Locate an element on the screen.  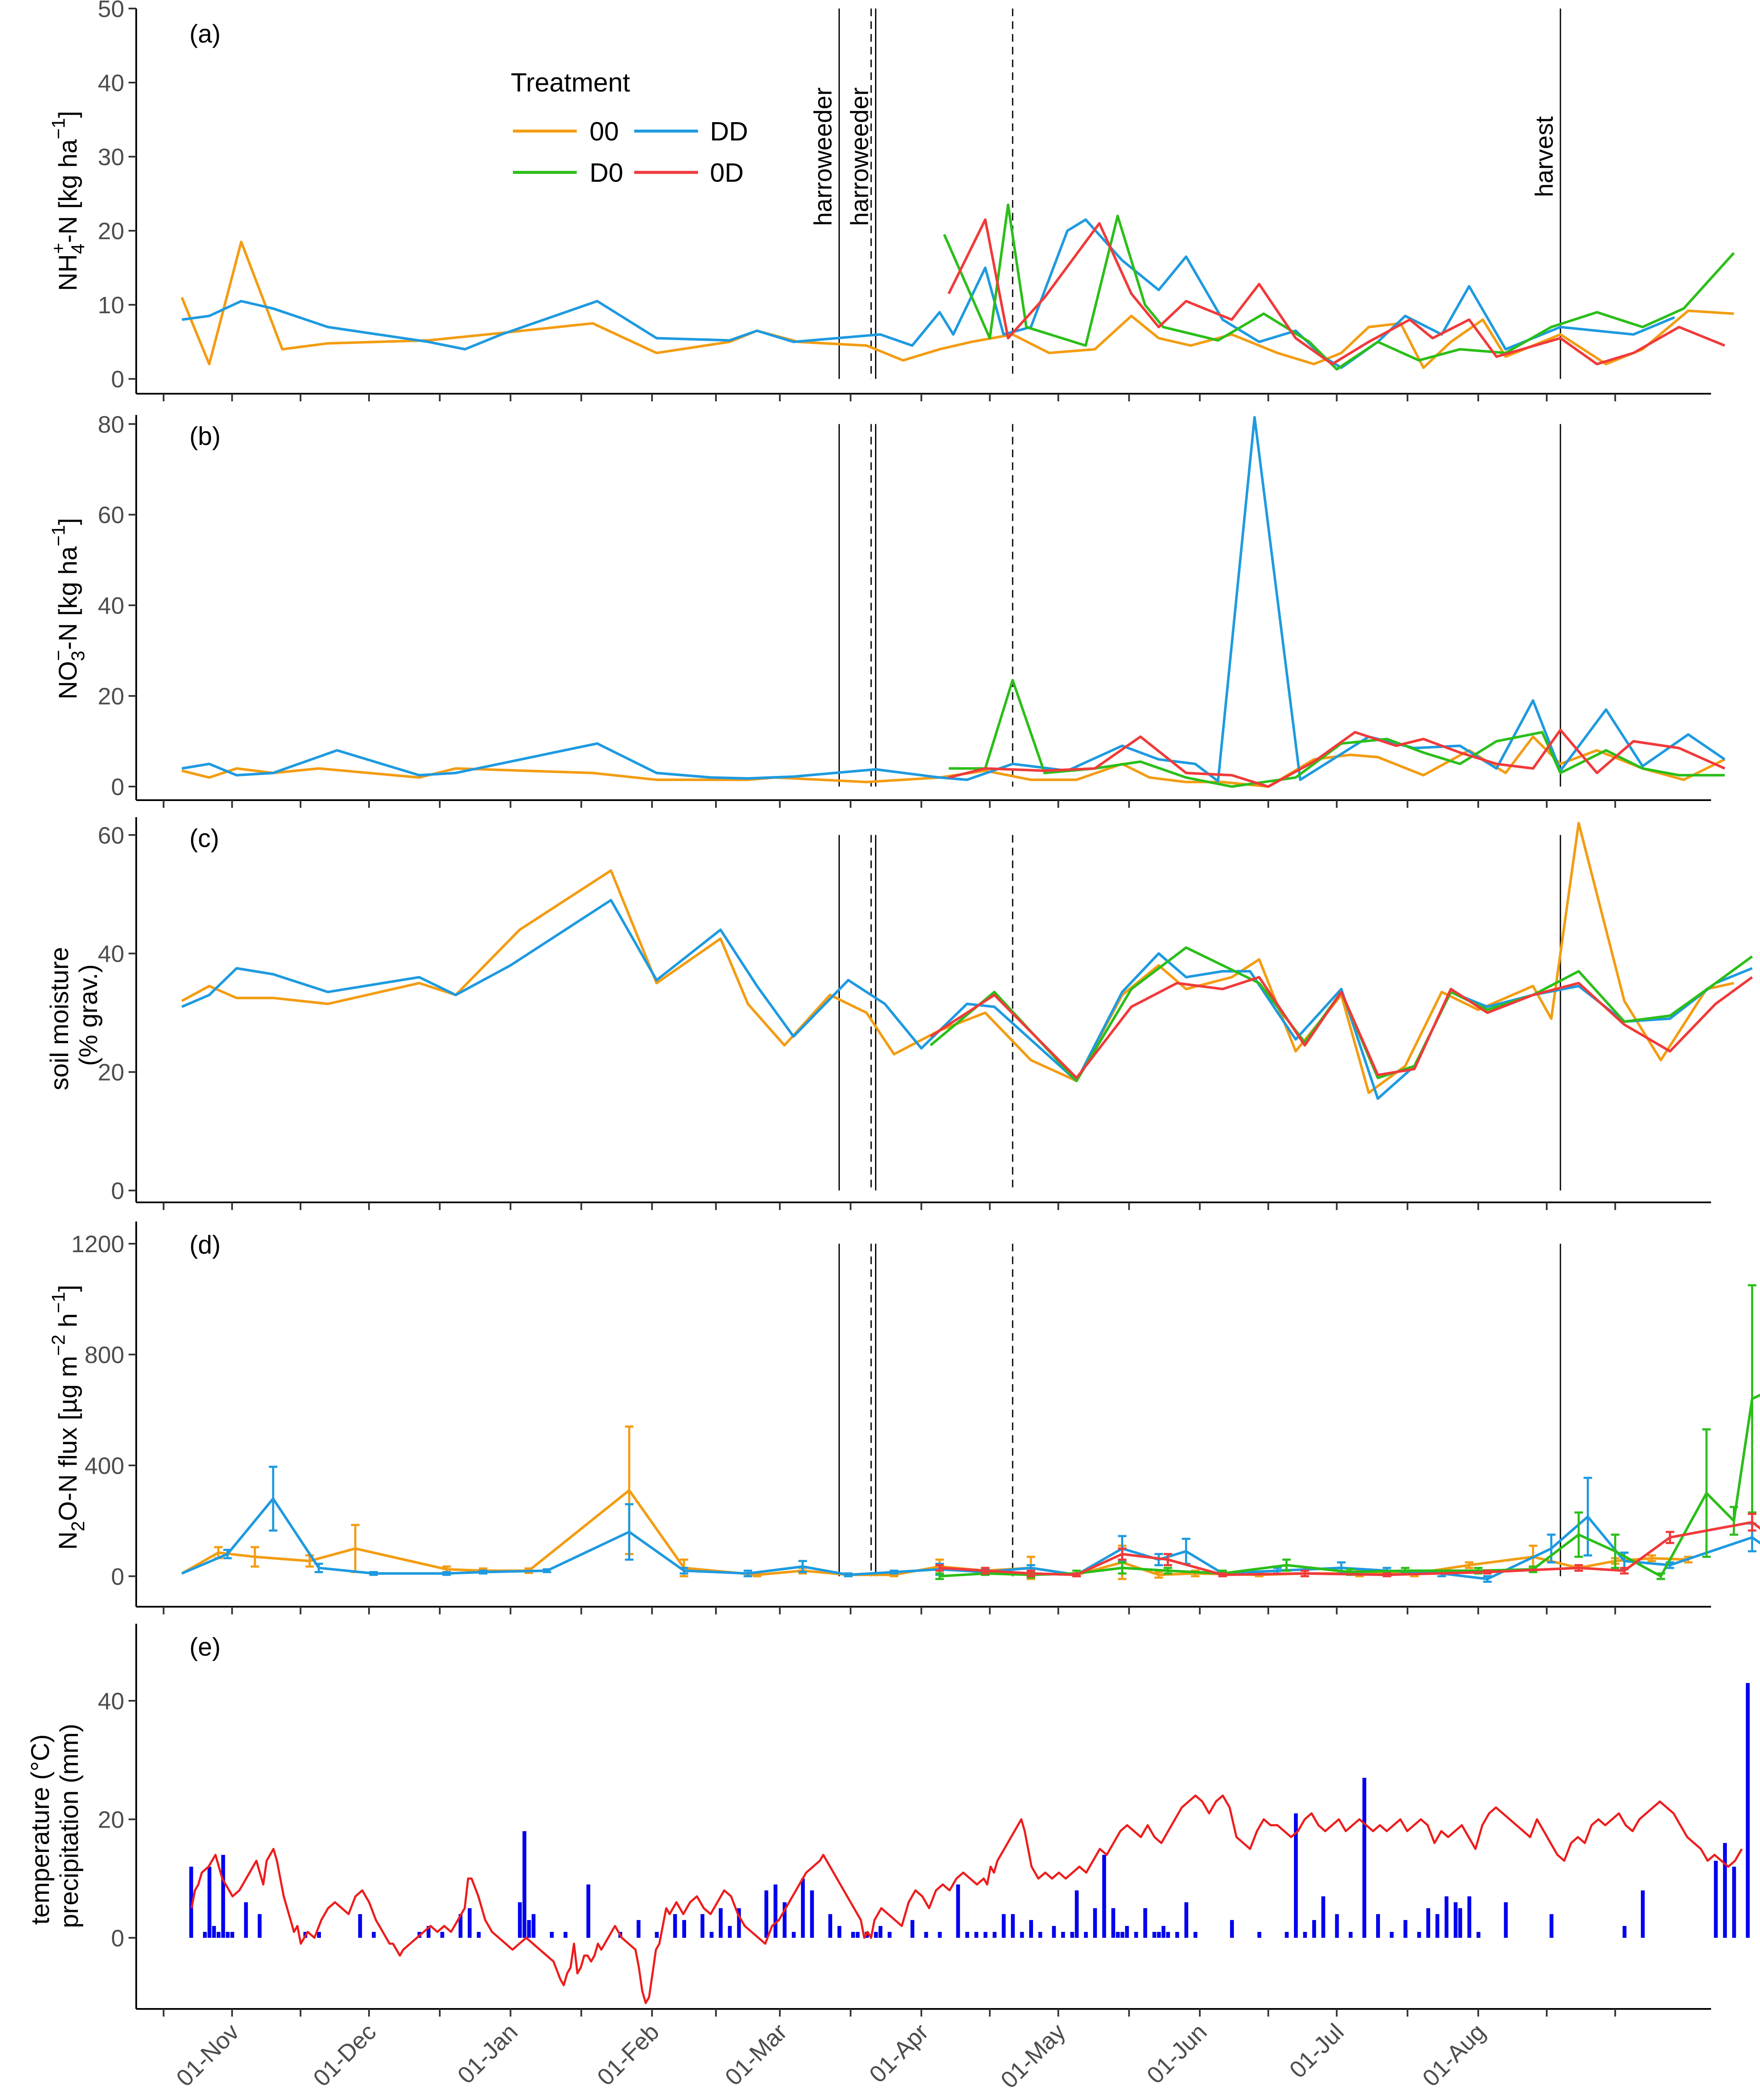
panel-c-event-lines is located at coordinates (1200, 1013).